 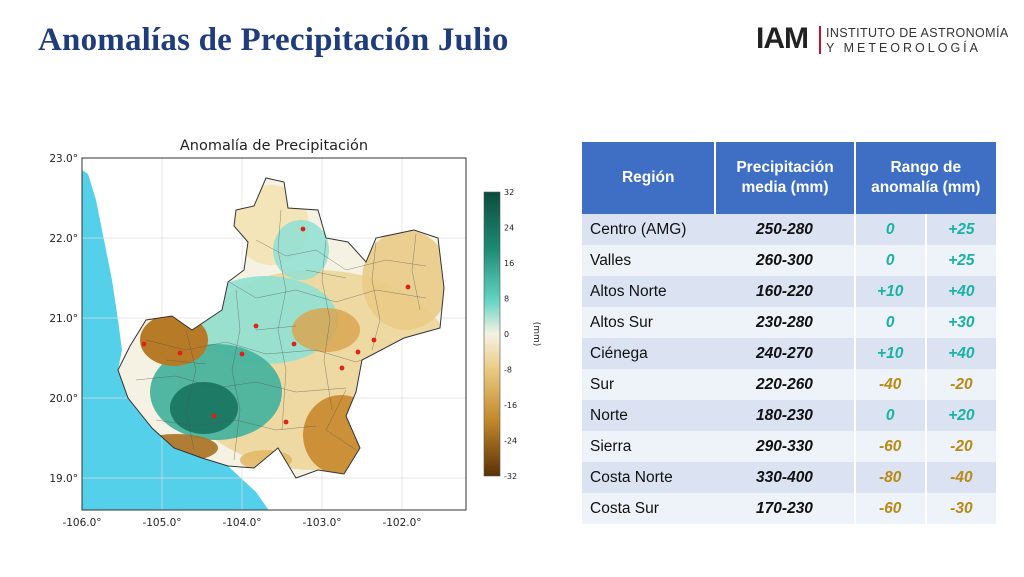 I want to click on y-tick-label: 20.0°, so click(x=63, y=399).